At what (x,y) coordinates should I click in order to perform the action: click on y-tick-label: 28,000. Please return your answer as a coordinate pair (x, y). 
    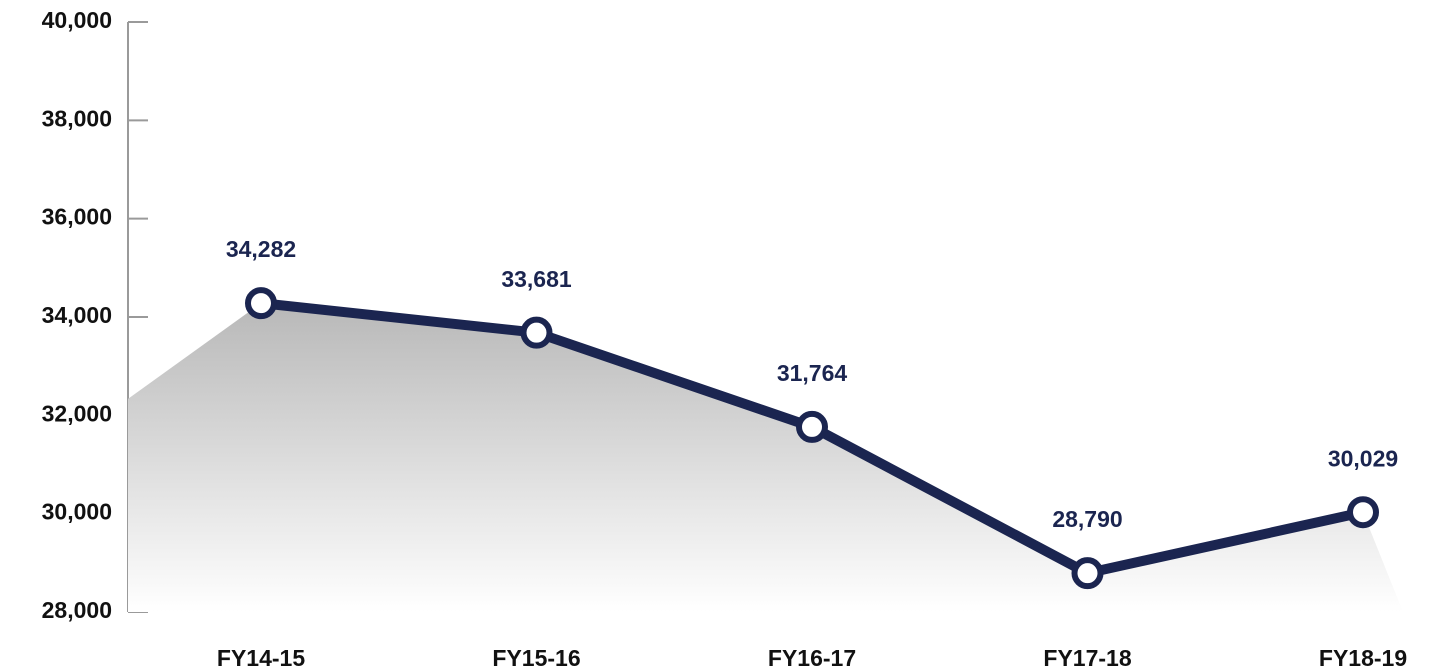
    Looking at the image, I should click on (77, 610).